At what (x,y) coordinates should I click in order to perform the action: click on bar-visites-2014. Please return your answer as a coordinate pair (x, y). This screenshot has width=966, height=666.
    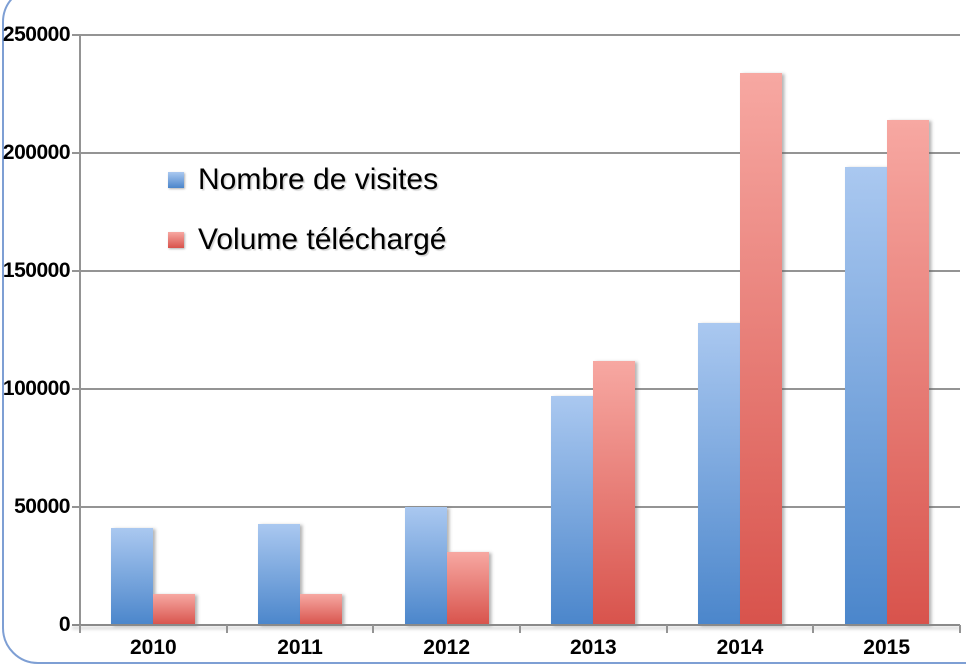
    Looking at the image, I should click on (719, 473).